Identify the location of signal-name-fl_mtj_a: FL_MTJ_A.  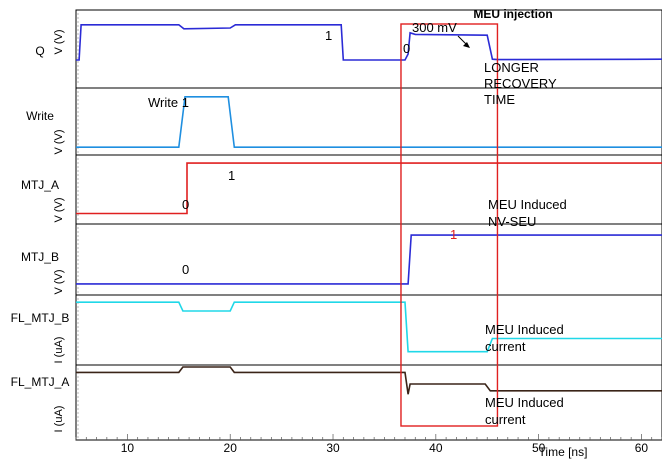
(40, 382).